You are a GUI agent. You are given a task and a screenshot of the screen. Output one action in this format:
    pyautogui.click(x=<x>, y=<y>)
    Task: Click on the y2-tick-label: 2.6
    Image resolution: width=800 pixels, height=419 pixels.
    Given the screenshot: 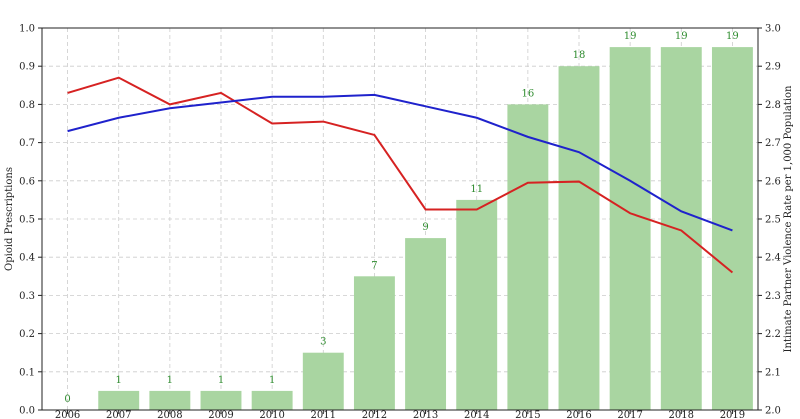 What is the action you would take?
    pyautogui.click(x=773, y=181)
    